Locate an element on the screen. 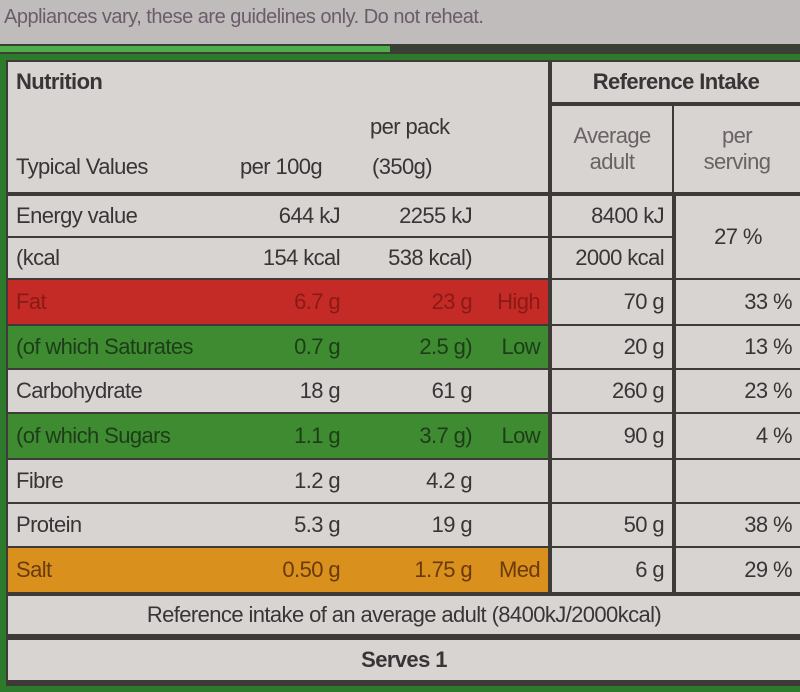 The width and height of the screenshot is (800, 692). percent-ri-value: 29 % is located at coordinates (738, 570).